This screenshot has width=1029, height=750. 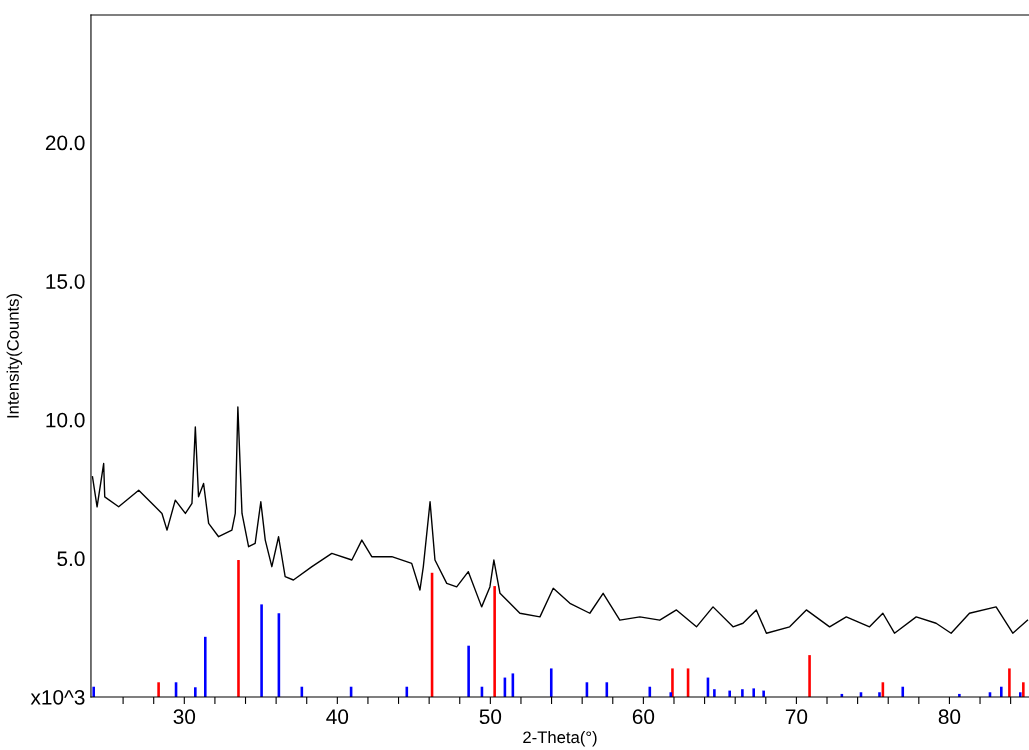 I want to click on x-tick-label: 30, so click(x=184, y=717).